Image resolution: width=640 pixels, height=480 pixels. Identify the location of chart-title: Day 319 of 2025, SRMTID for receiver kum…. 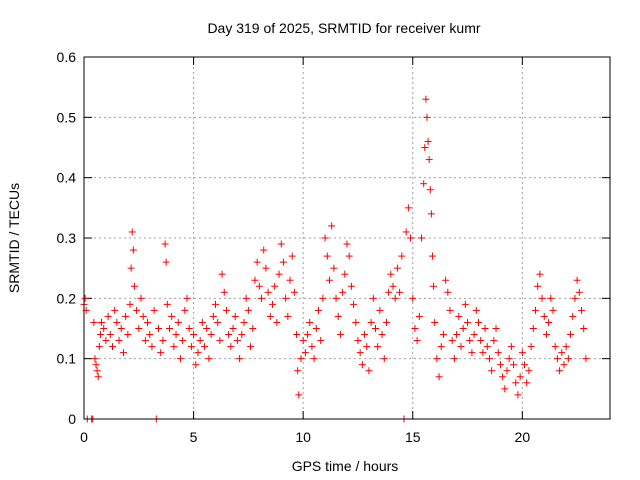
(343, 28).